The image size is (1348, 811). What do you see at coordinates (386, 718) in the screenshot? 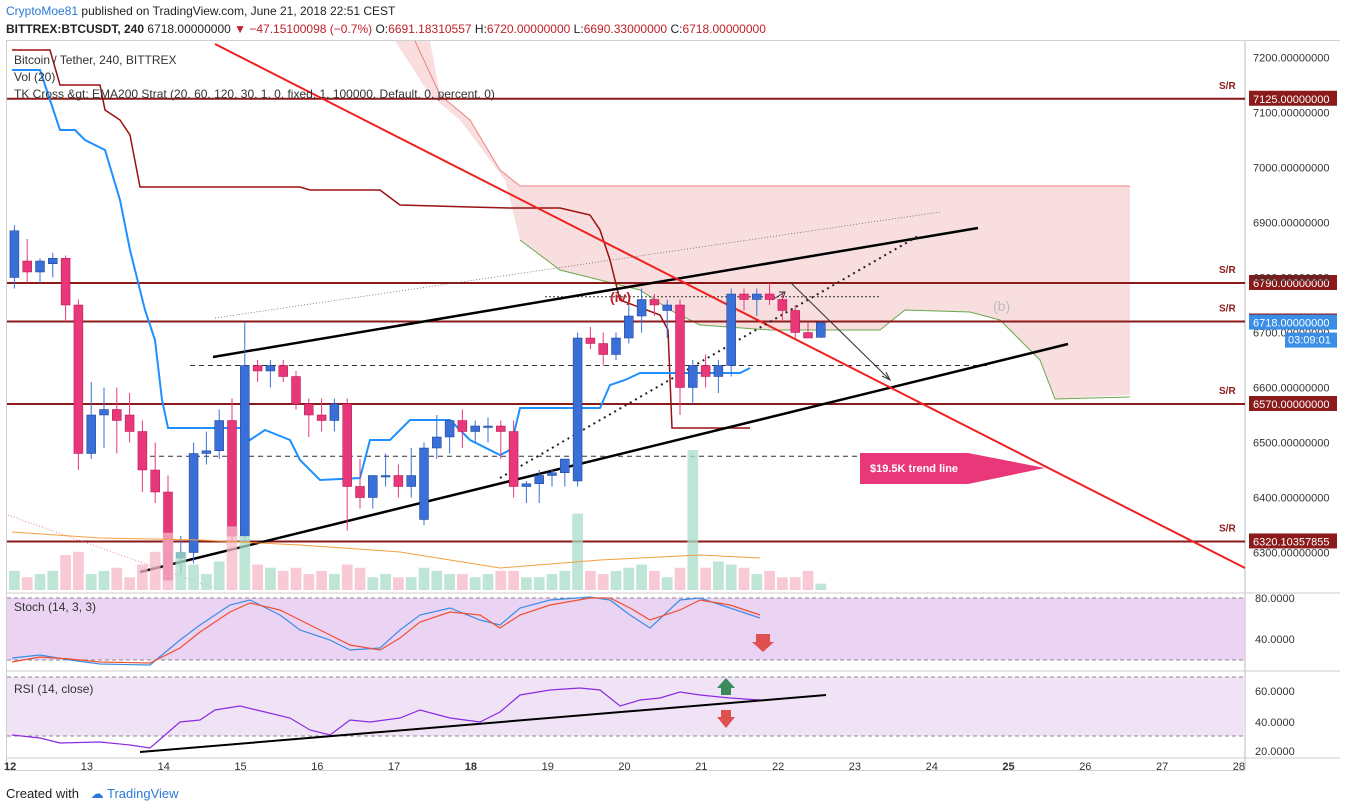
I see `rsi-line` at bounding box center [386, 718].